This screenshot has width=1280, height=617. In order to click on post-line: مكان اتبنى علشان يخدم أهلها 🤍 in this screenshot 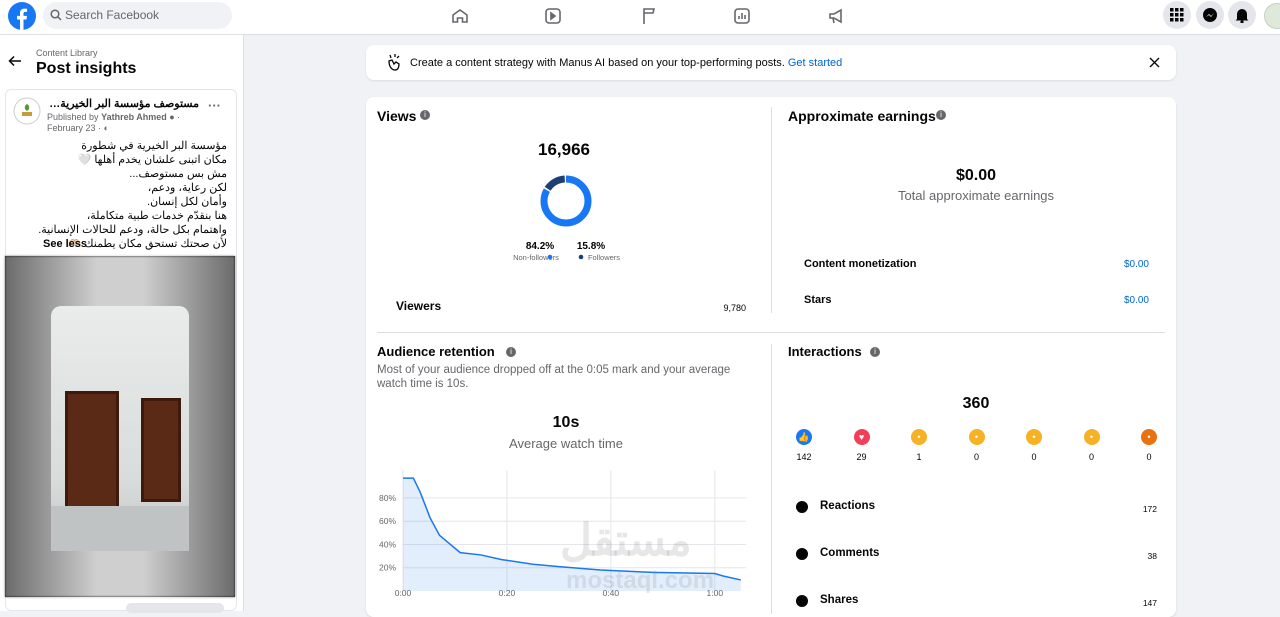, I will do `click(152, 160)`.